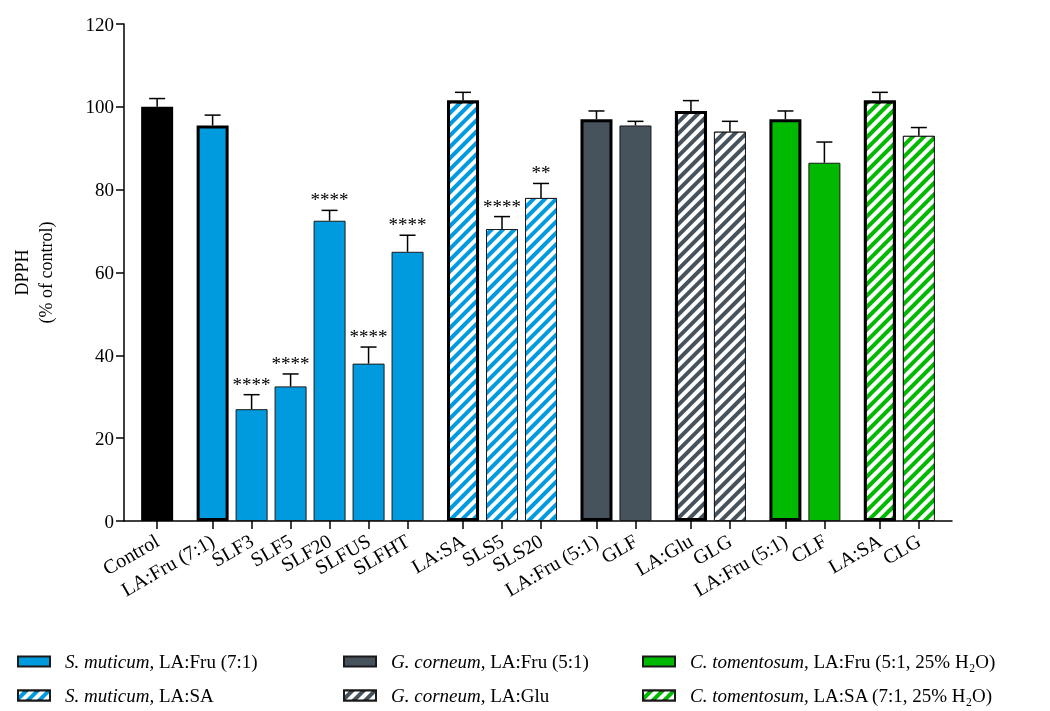 Image resolution: width=1050 pixels, height=711 pixels. What do you see at coordinates (541, 173) in the screenshot?
I see `annotation: **` at bounding box center [541, 173].